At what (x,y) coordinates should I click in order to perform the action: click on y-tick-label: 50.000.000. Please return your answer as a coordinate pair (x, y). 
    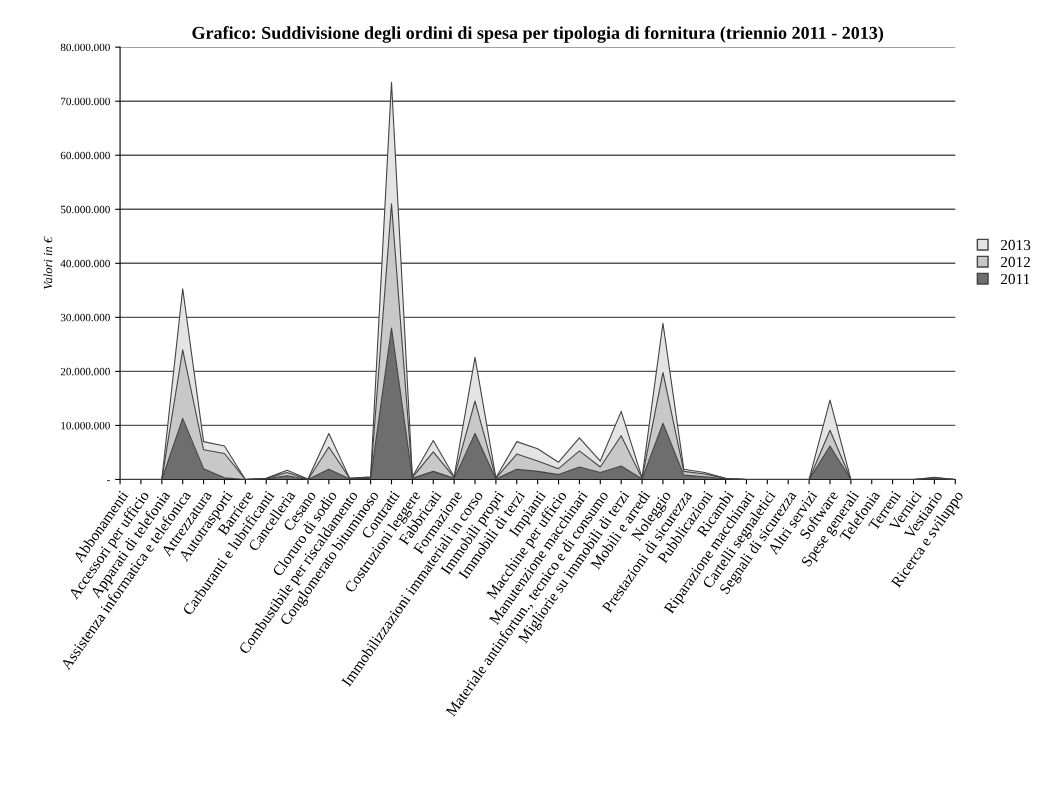
    Looking at the image, I should click on (85, 209).